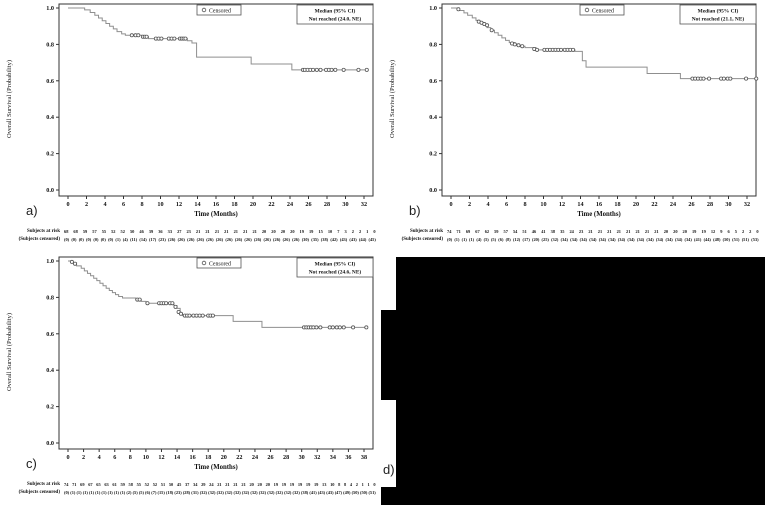  What do you see at coordinates (545, 239) in the screenshot?
I see `risk-count: (25)` at bounding box center [545, 239].